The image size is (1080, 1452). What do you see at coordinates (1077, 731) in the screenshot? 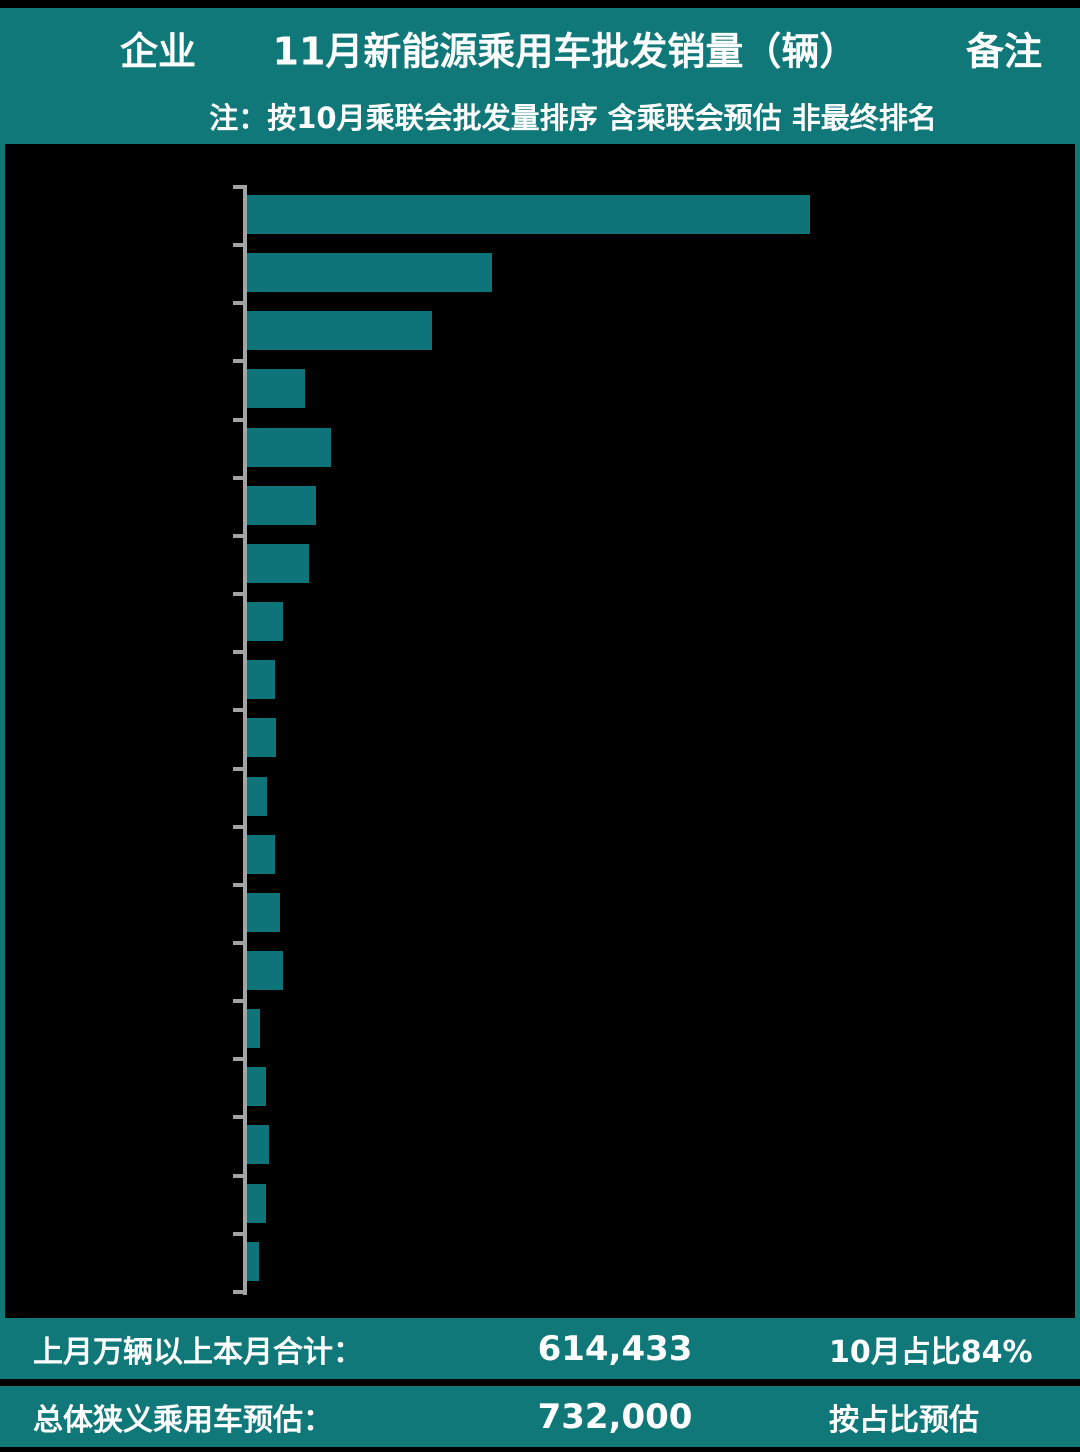
I see `right-border-stripe` at bounding box center [1077, 731].